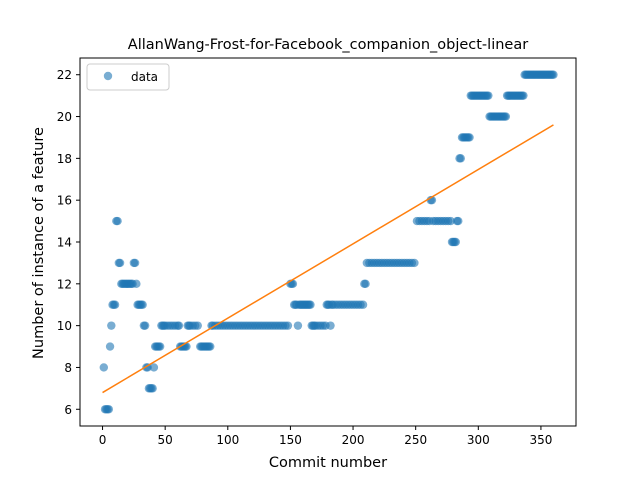  What do you see at coordinates (325, 436) in the screenshot?
I see `x-axis-ticks: 0 50 100 150 200 250 300 350` at bounding box center [325, 436].